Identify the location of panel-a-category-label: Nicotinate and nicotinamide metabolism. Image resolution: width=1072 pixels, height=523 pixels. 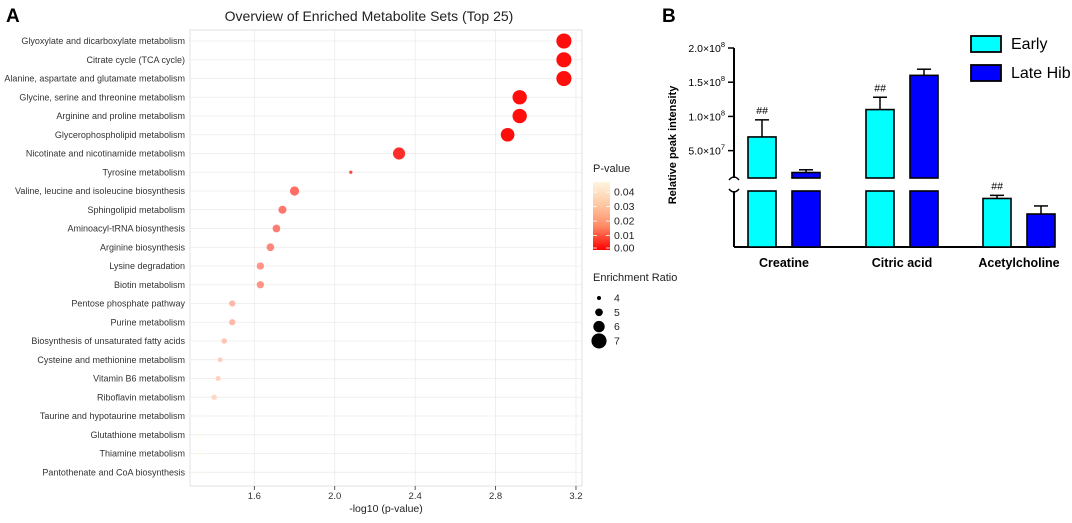
(105, 154).